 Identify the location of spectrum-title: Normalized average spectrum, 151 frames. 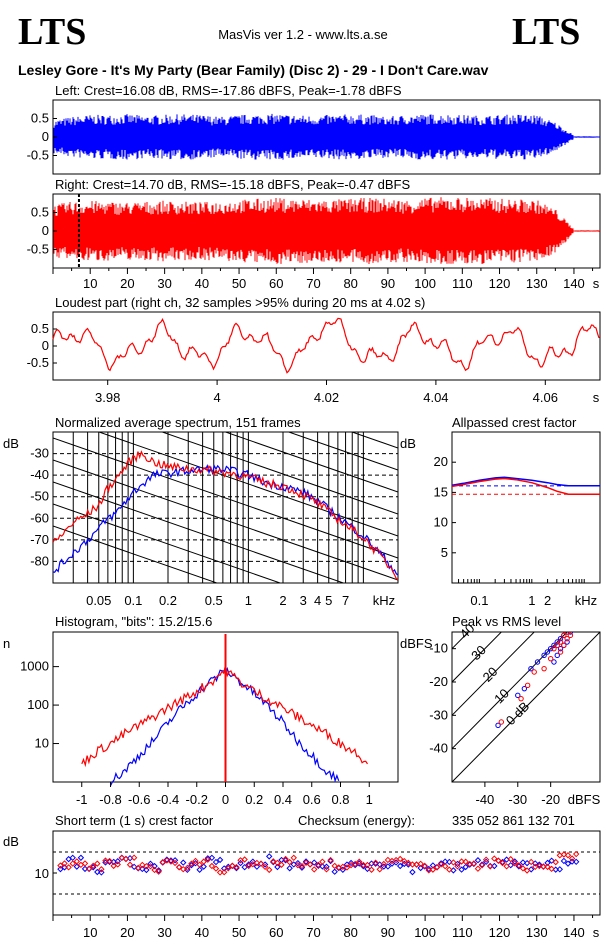
(178, 422).